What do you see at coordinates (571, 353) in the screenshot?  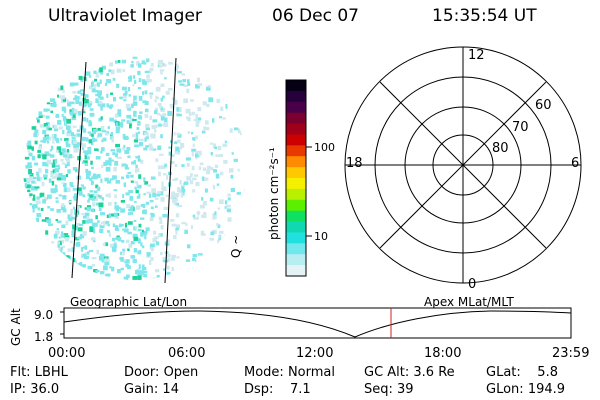 I see `strip-xtick-2359: 23:59` at bounding box center [571, 353].